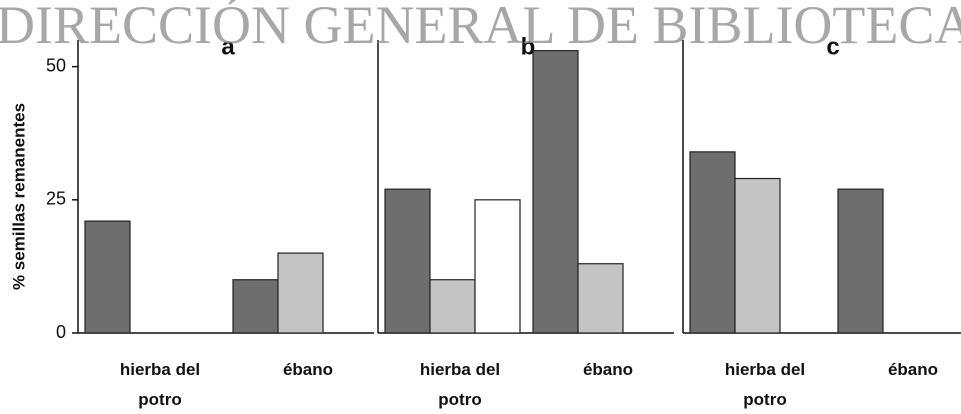 This screenshot has height=414, width=961. What do you see at coordinates (56, 199) in the screenshot?
I see `y-tick-label: 25` at bounding box center [56, 199].